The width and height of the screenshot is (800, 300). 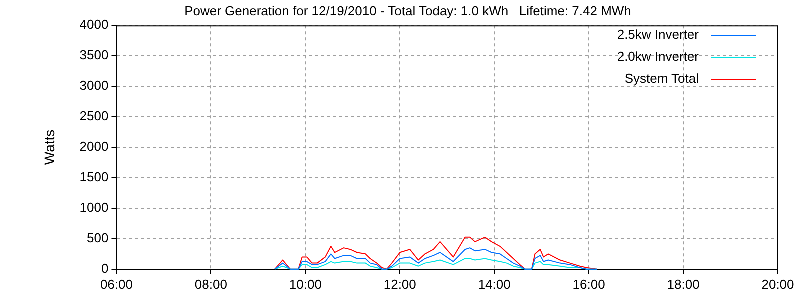 What do you see at coordinates (494, 284) in the screenshot?
I see `x-tick-label: 14:00` at bounding box center [494, 284].